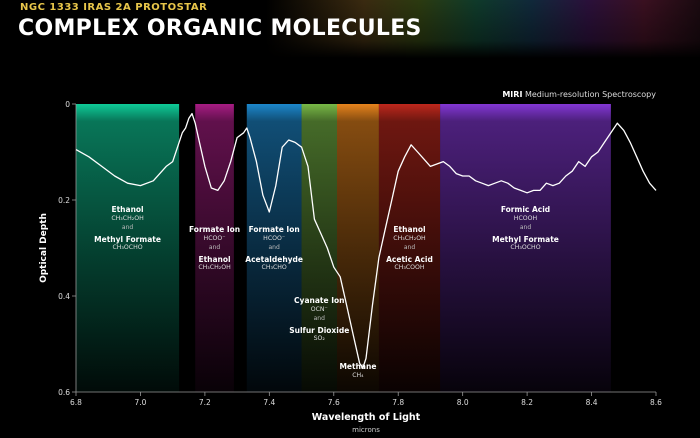  Describe the element at coordinates (319, 300) in the screenshot. I see `molecule-name: Cyanate Ion` at that location.